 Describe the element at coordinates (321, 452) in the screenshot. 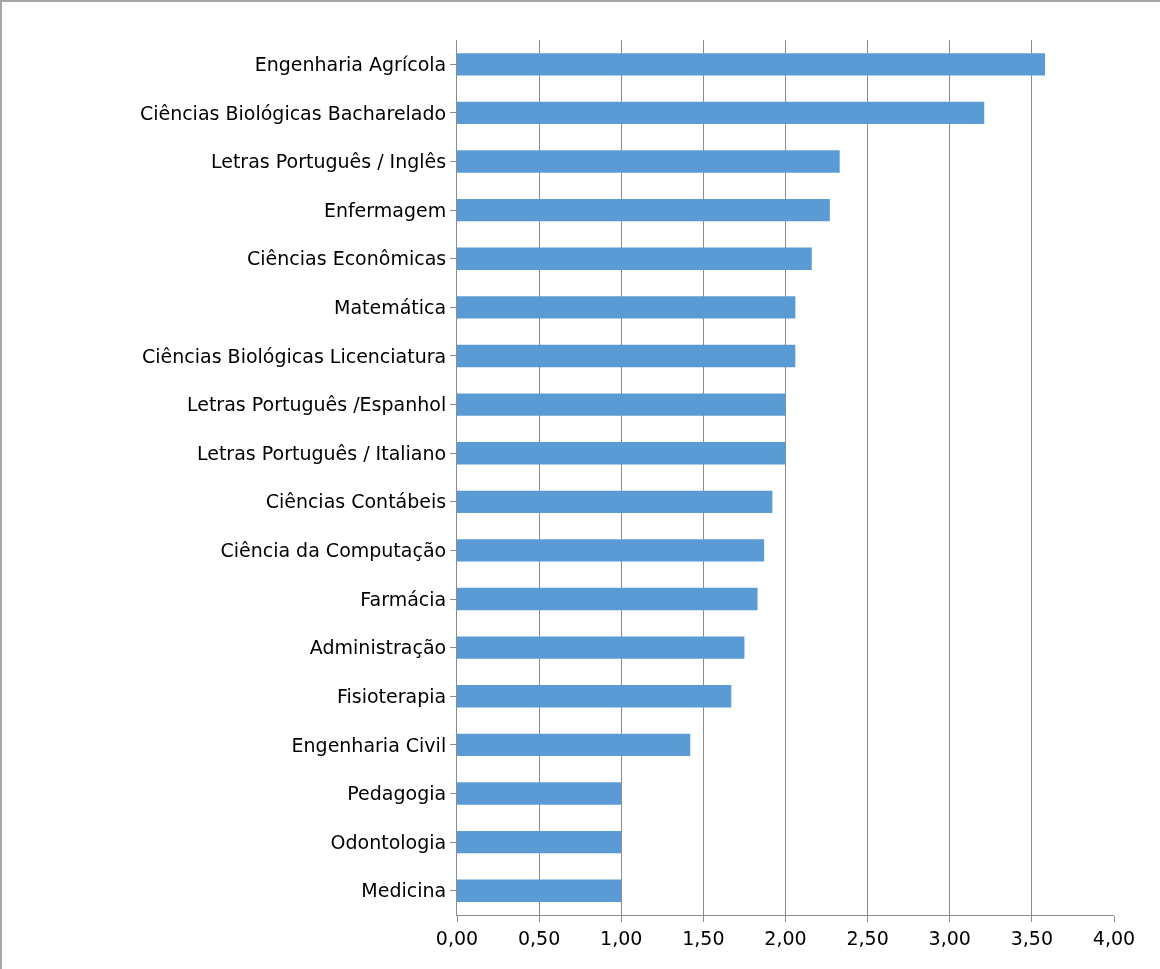

I see `y-tick-label: Letras Português / Italiano` at that location.